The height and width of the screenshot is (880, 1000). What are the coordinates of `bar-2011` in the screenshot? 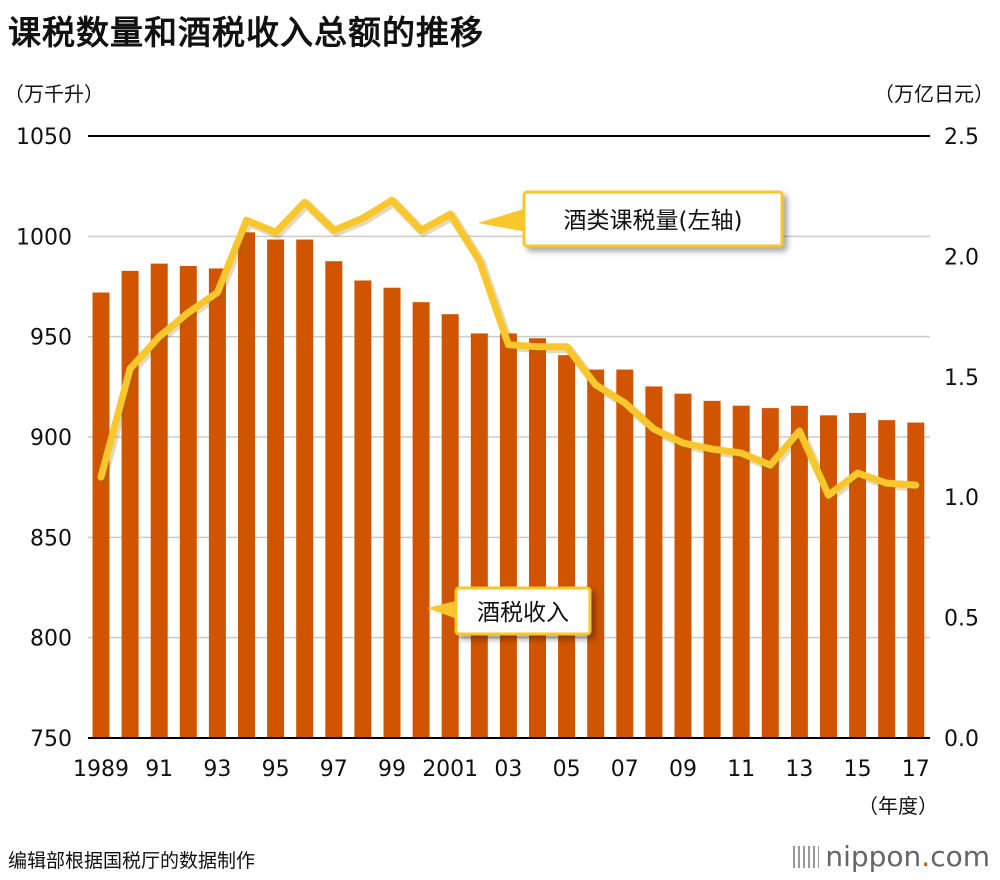 It's located at (741, 571).